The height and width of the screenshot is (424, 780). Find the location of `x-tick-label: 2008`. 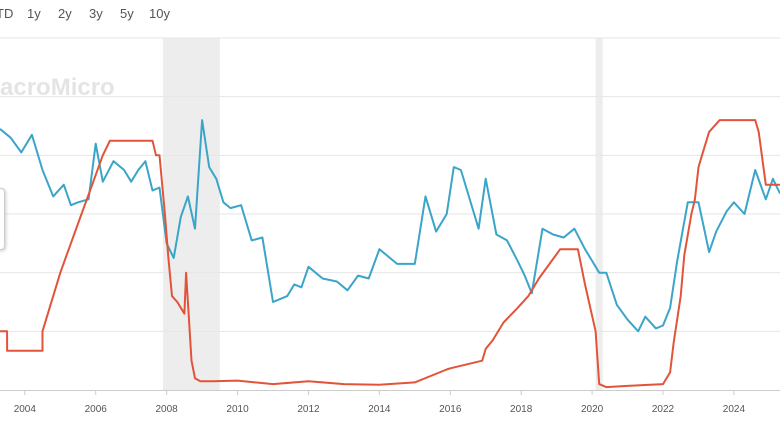

x-tick-label: 2008 is located at coordinates (167, 409).